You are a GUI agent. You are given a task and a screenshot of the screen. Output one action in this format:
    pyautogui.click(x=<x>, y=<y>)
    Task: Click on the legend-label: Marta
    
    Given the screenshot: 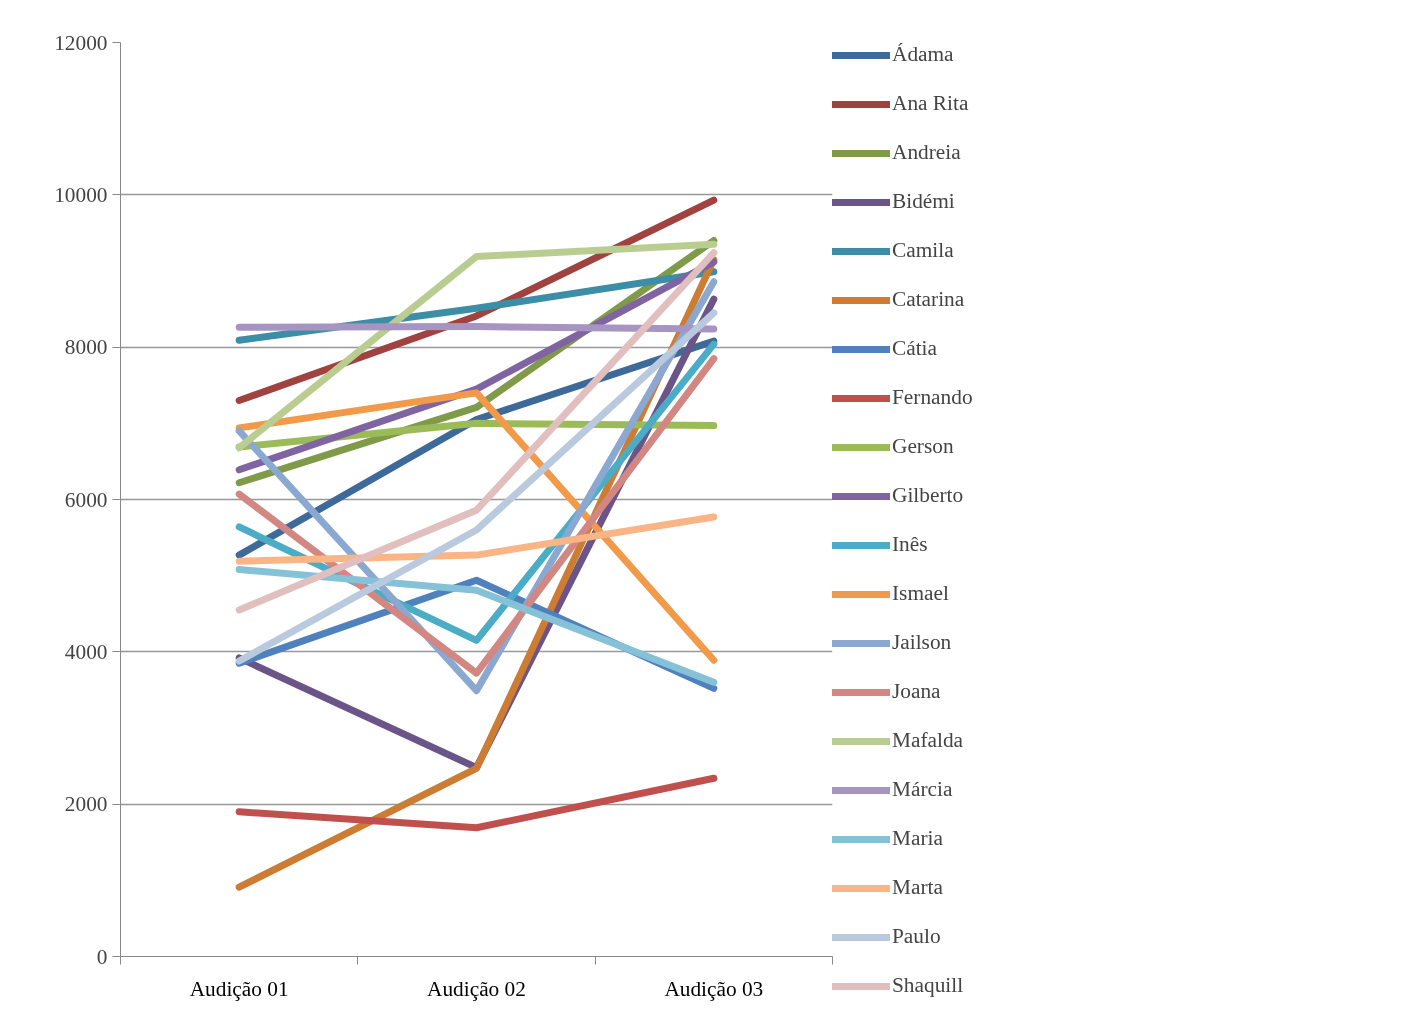 What is the action you would take?
    pyautogui.click(x=917, y=887)
    